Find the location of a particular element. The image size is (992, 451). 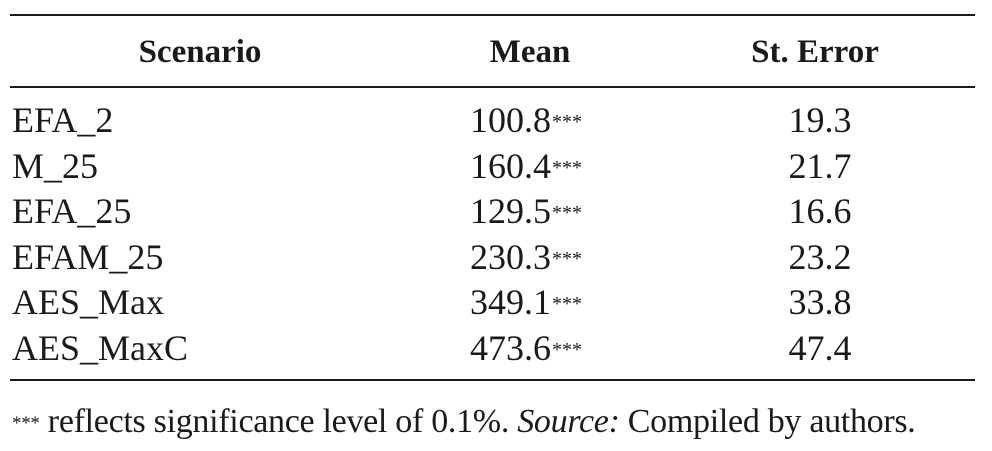

mean-value: 349.1 is located at coordinates (510, 302).